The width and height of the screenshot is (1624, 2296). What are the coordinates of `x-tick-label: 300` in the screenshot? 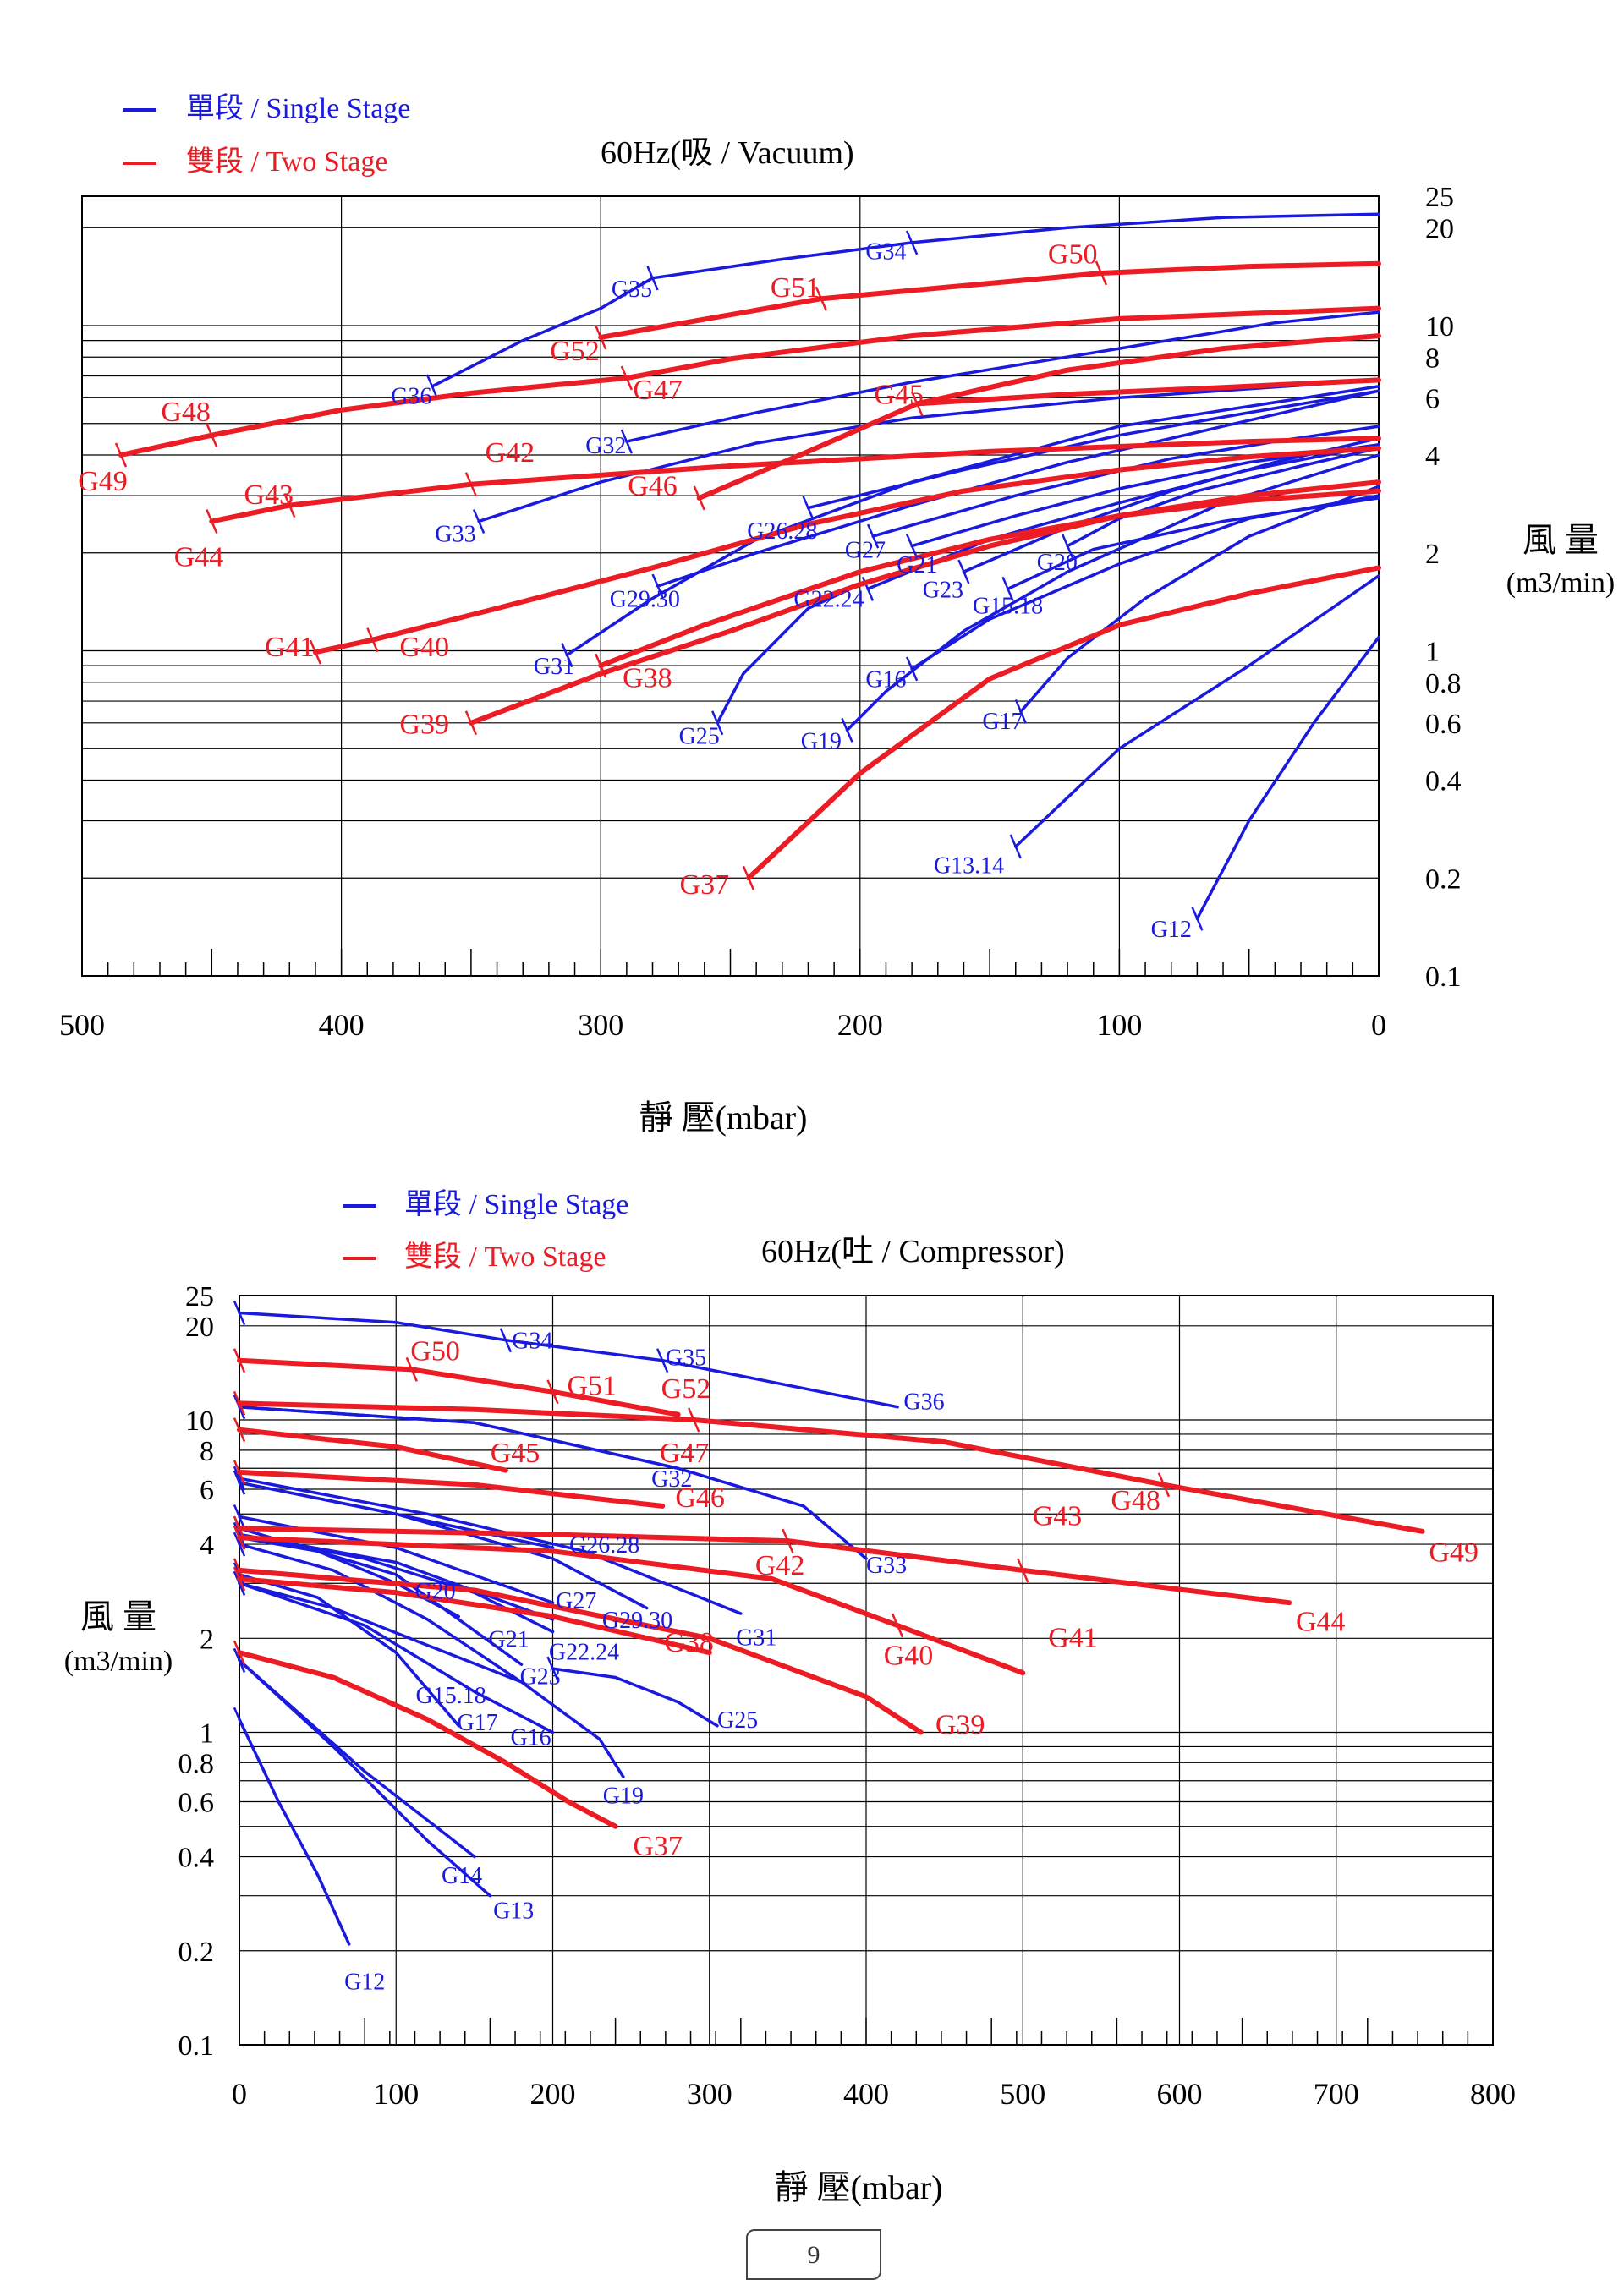 It's located at (600, 1025).